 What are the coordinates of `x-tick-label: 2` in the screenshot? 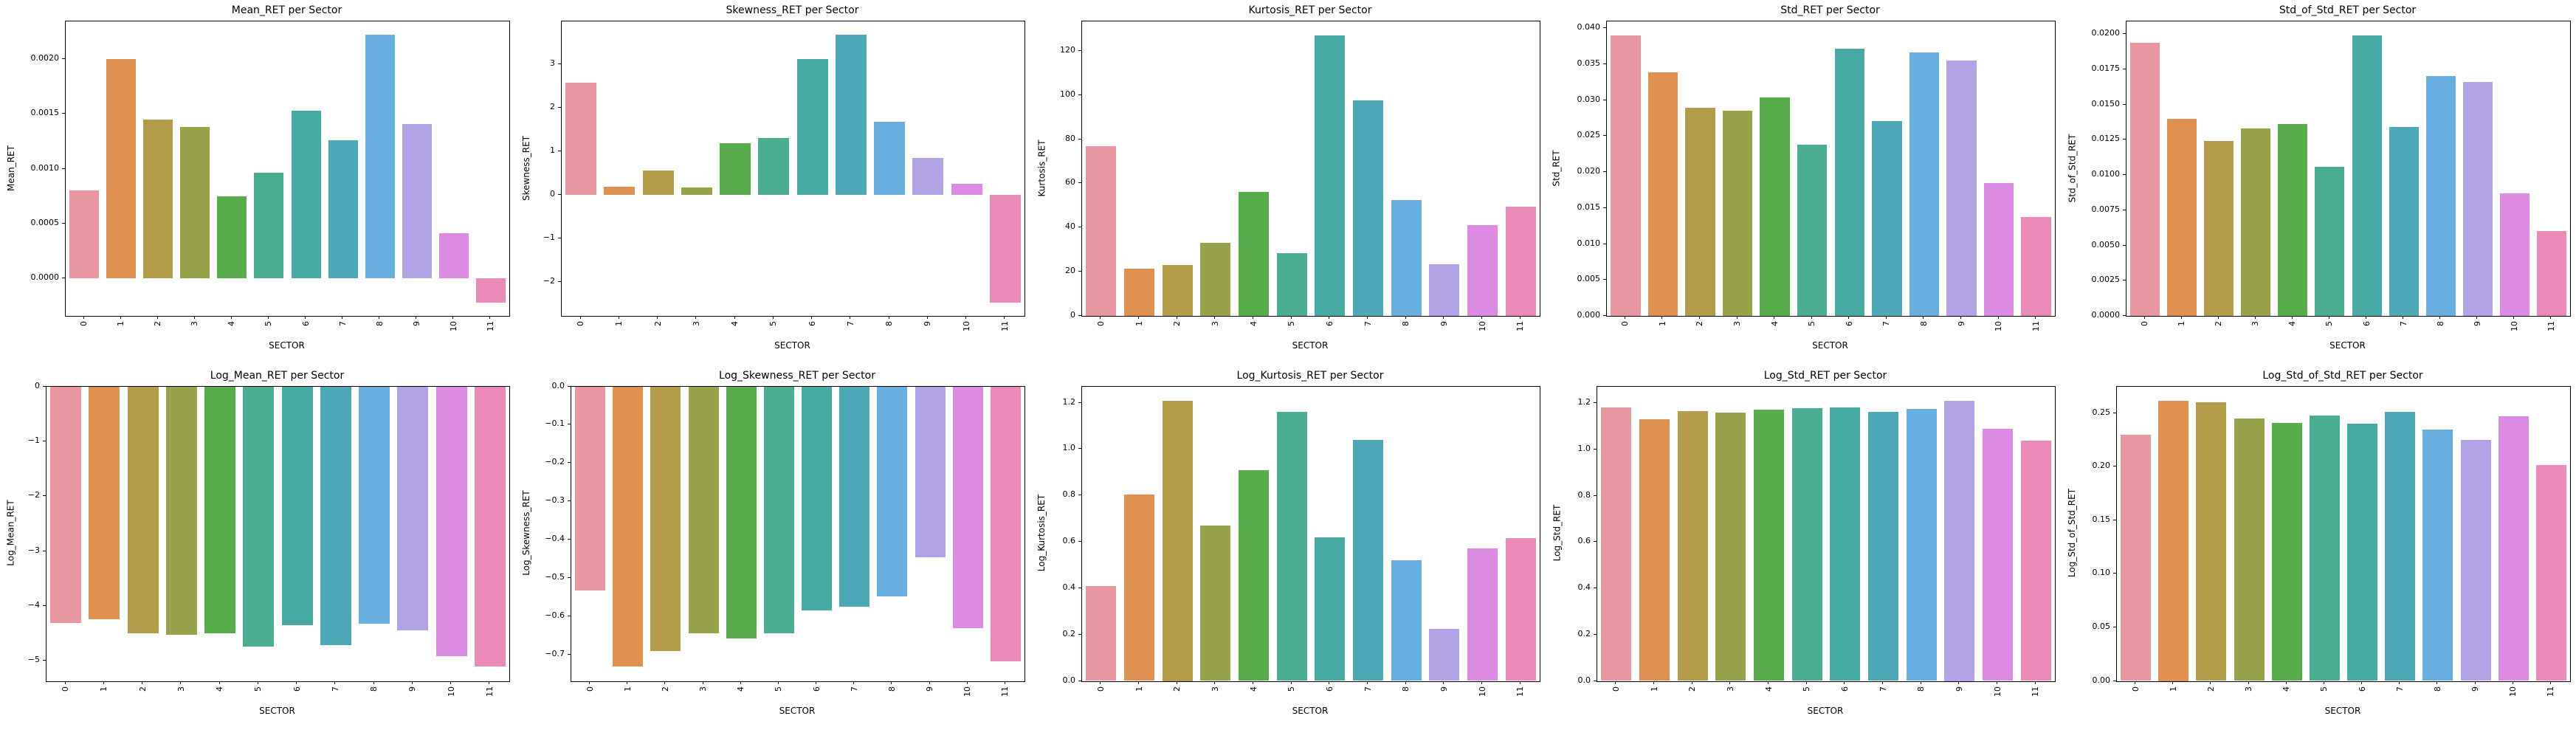 It's located at (142, 689).